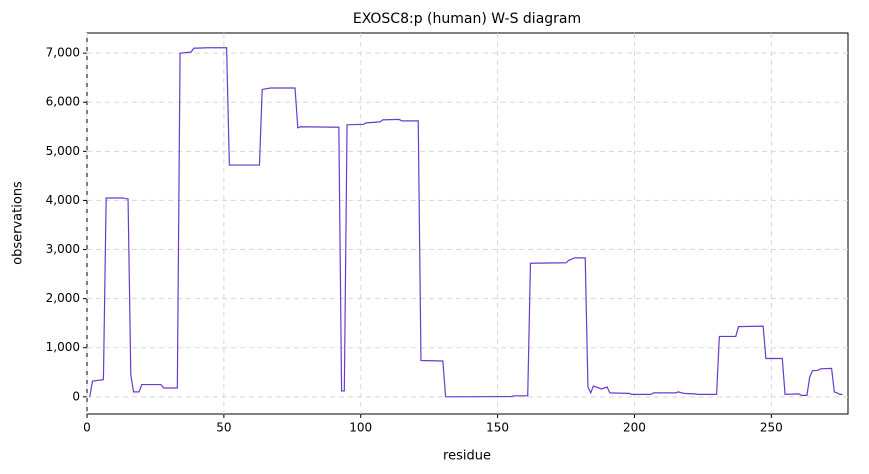 The height and width of the screenshot is (474, 869). Describe the element at coordinates (223, 428) in the screenshot. I see `x-tick-label: 50` at that location.